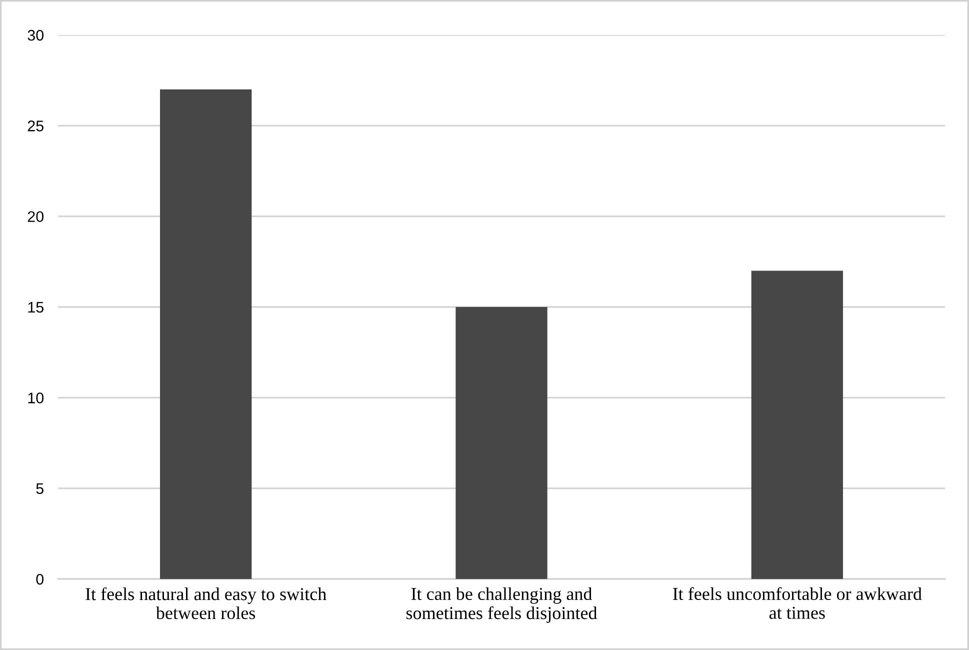  What do you see at coordinates (502, 605) in the screenshot?
I see `x-tick-label: It can be challenging and sometimes feels disjointed` at bounding box center [502, 605].